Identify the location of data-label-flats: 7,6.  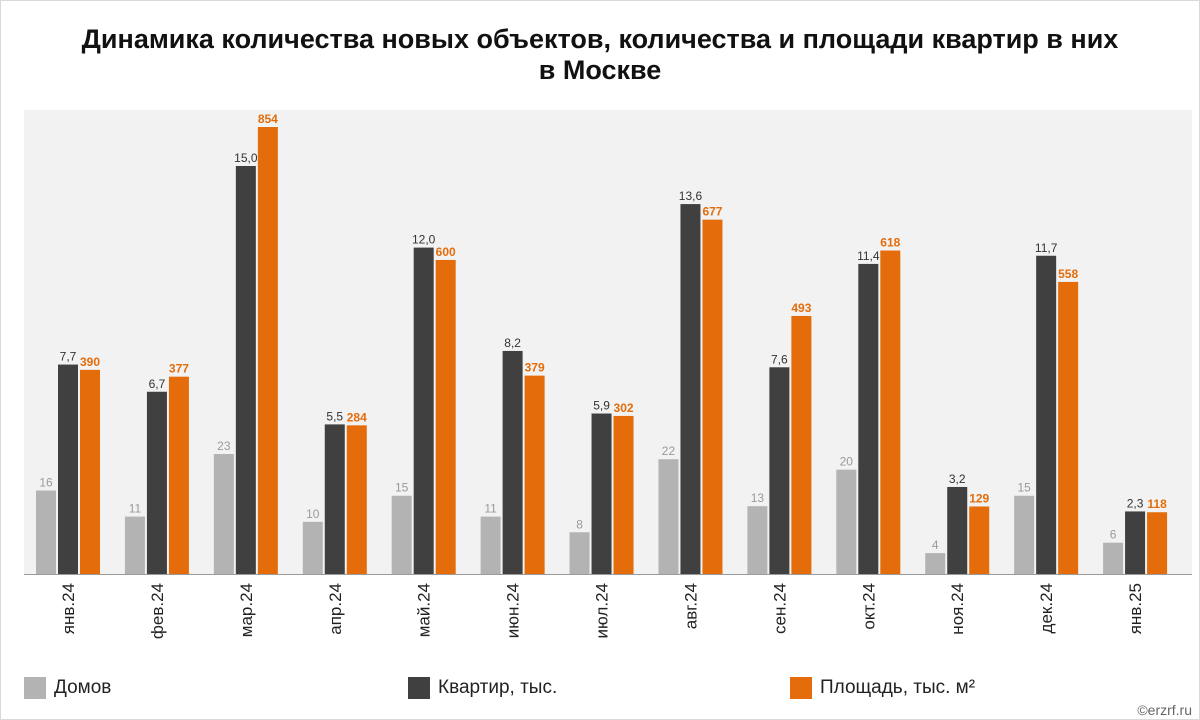
(779, 359).